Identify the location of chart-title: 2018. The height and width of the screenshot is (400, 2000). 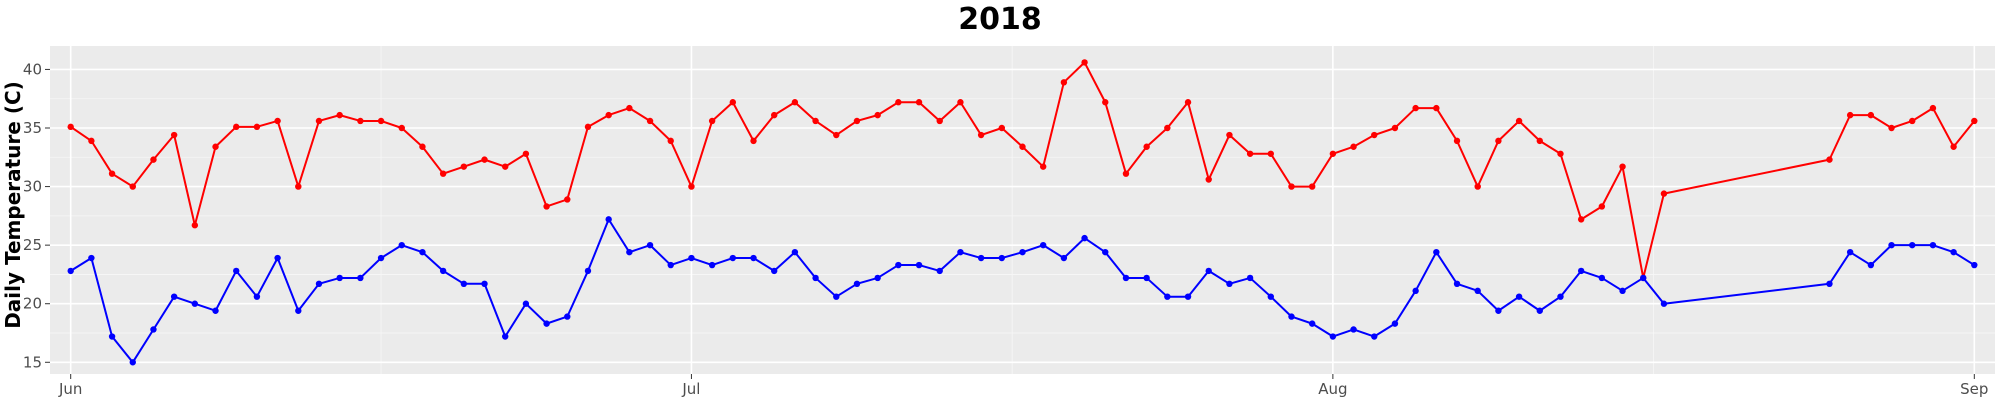
(1000, 19).